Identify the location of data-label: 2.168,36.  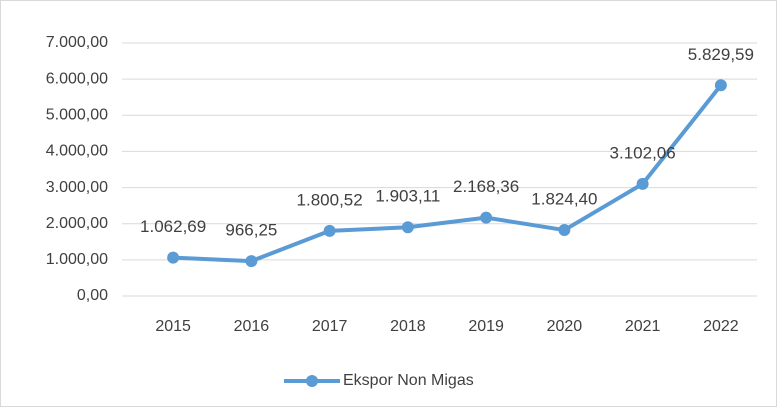
(486, 186).